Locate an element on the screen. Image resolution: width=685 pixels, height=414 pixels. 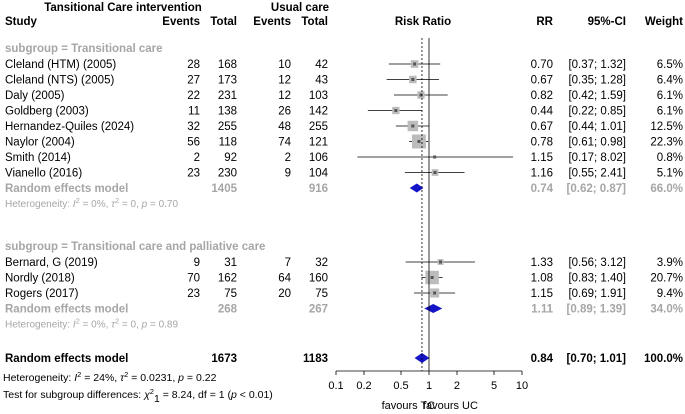
x-axis-tick-label: 10 is located at coordinates (522, 386).